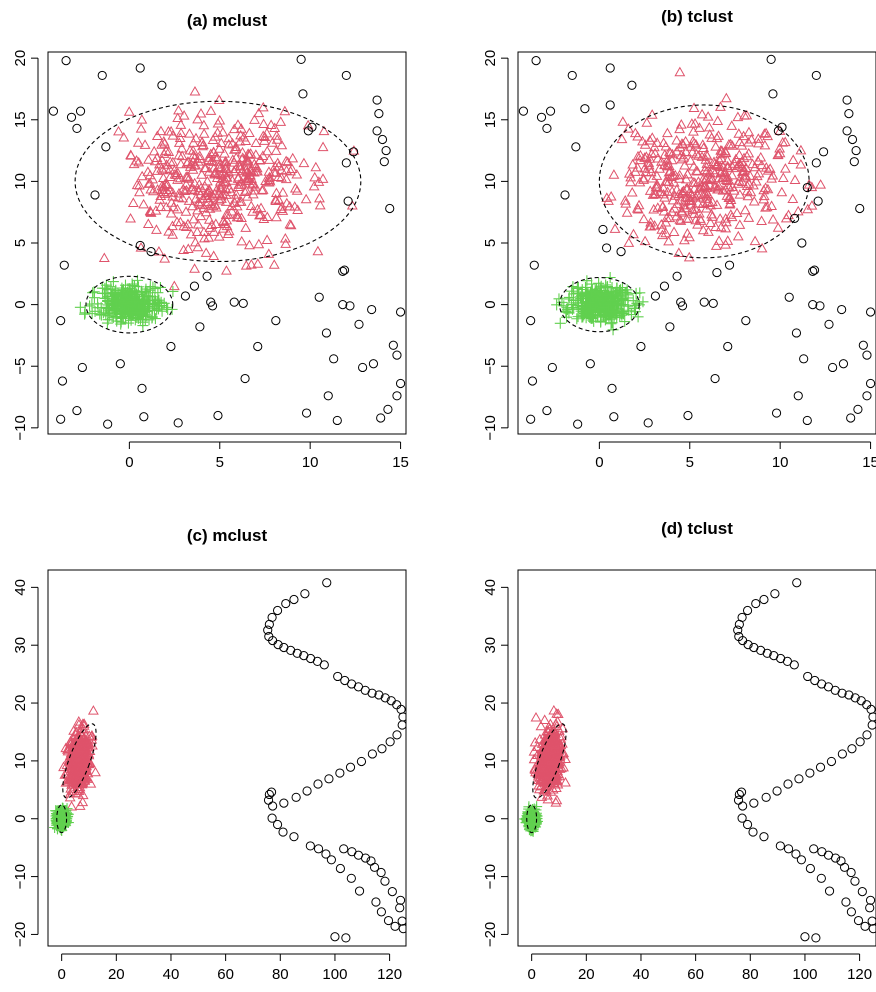 This screenshot has width=876, height=992. Describe the element at coordinates (697, 16) in the screenshot. I see `panel-title: (b) tclust` at that location.